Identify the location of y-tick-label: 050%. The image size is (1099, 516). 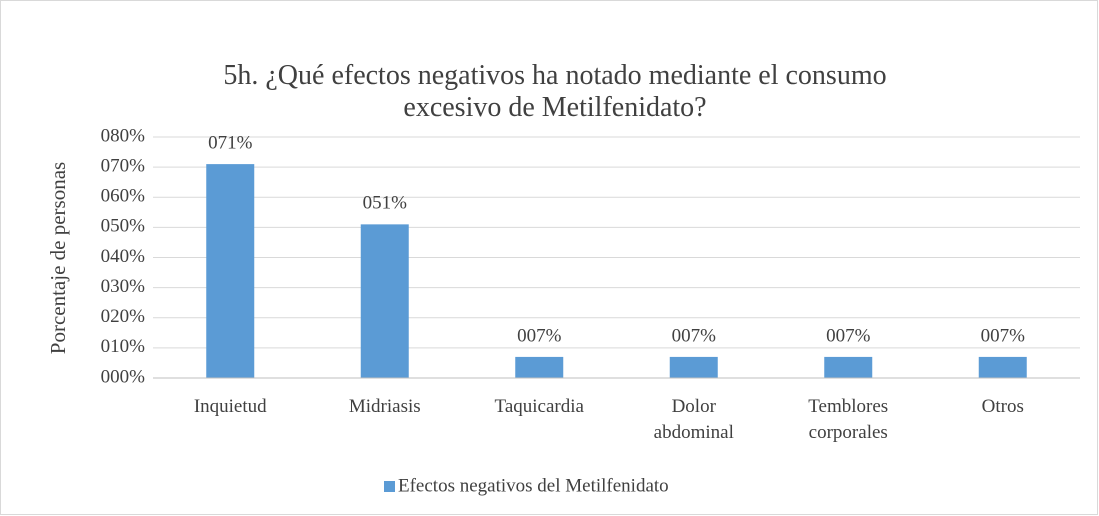
(123, 226).